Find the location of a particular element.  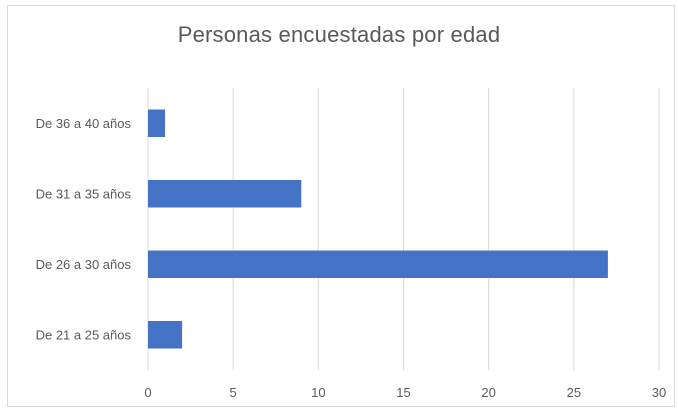

category-label: De 36 a 40 años is located at coordinates (84, 123).